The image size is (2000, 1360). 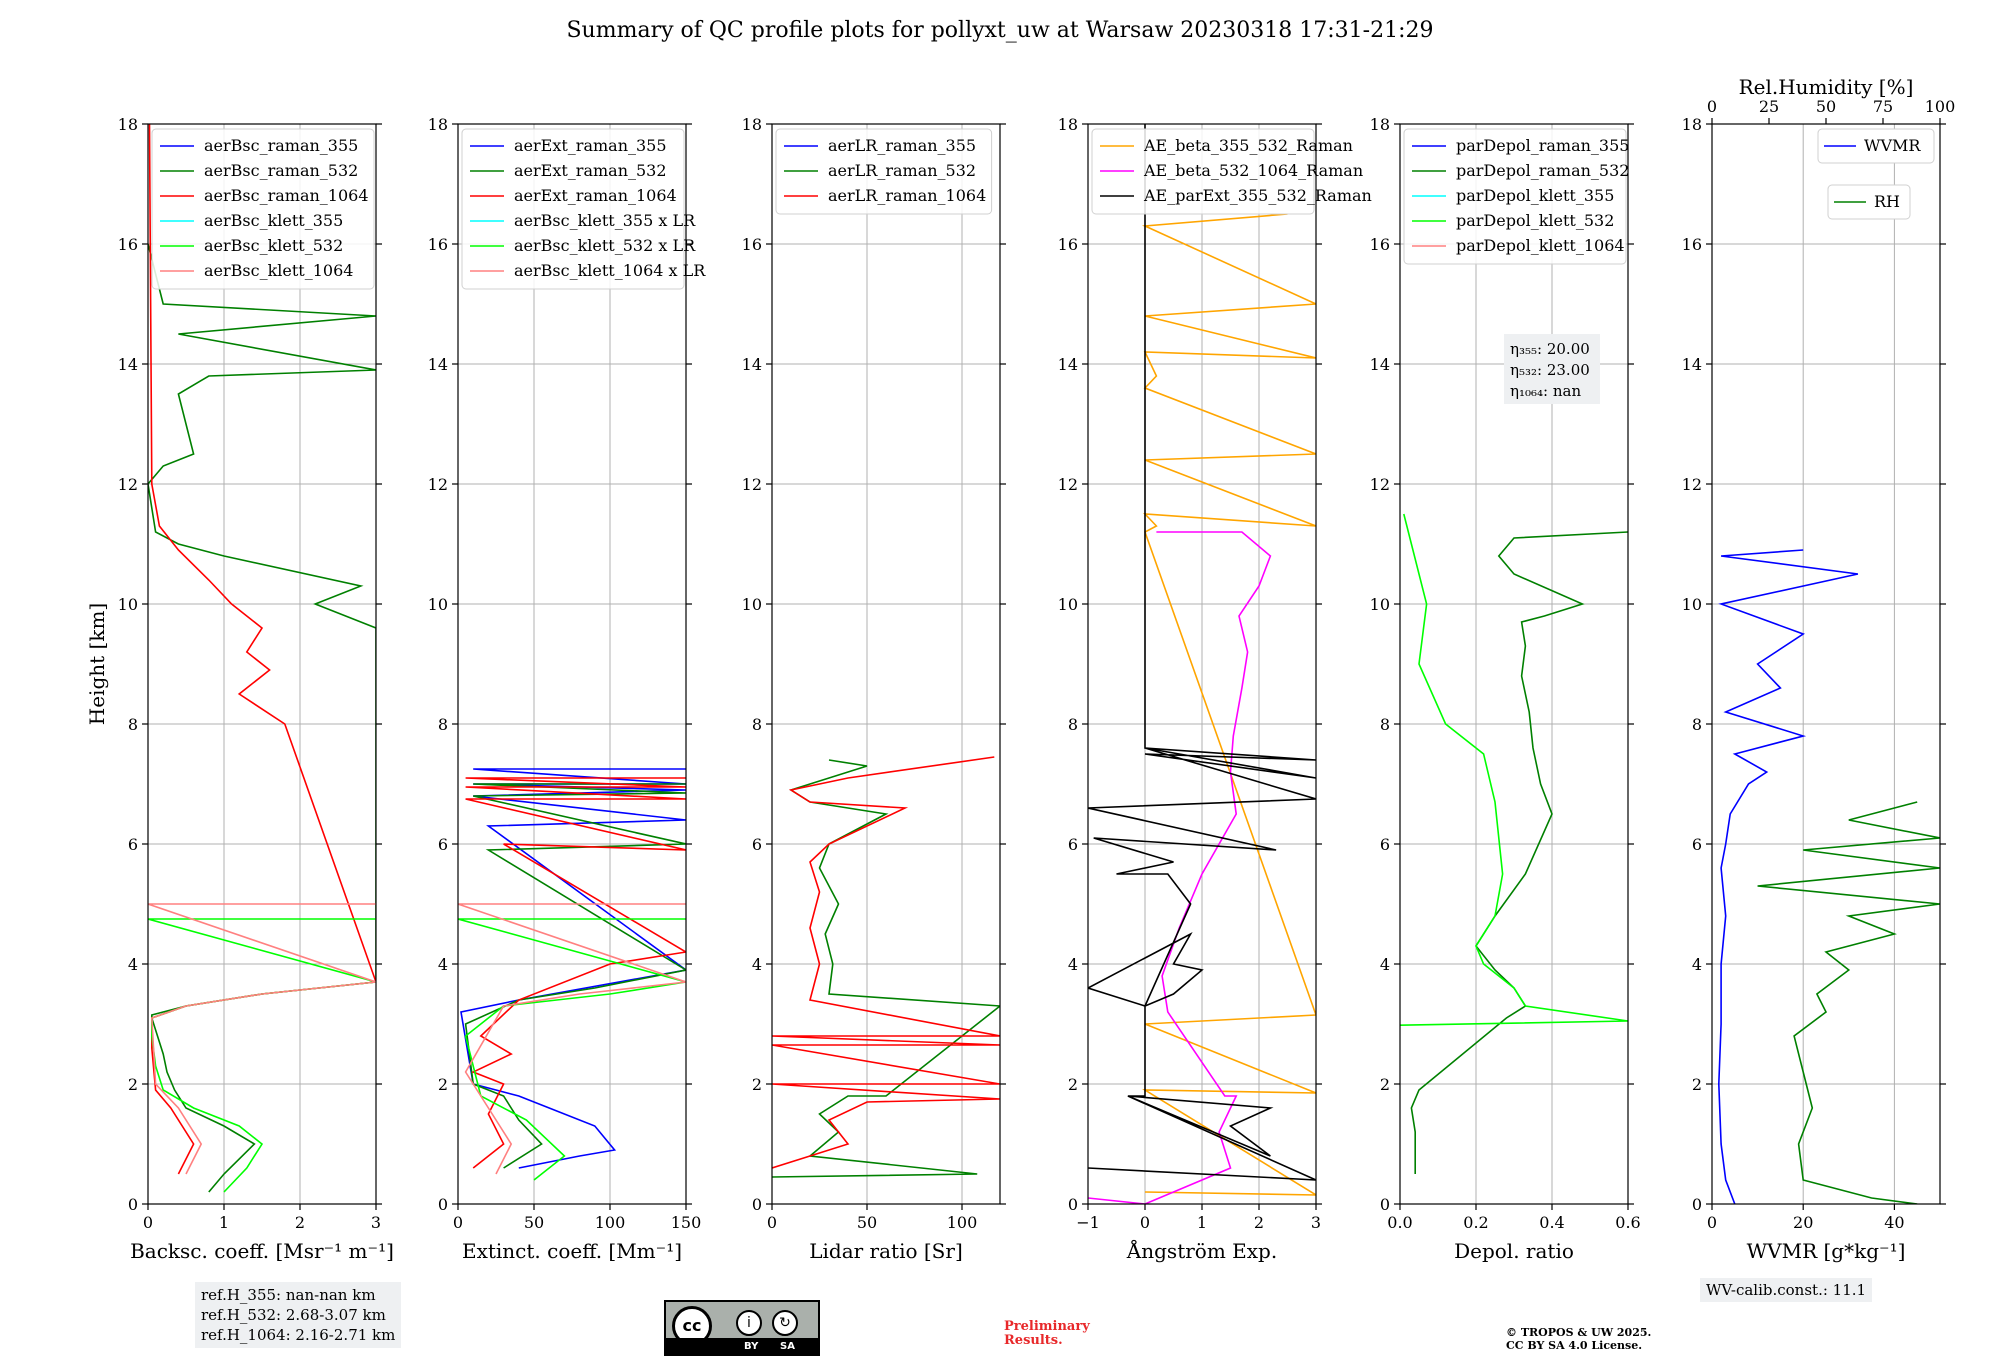 I want to click on ref-height-1064: ref.H_1064: 2.16-2.71 km, so click(x=298, y=1335).